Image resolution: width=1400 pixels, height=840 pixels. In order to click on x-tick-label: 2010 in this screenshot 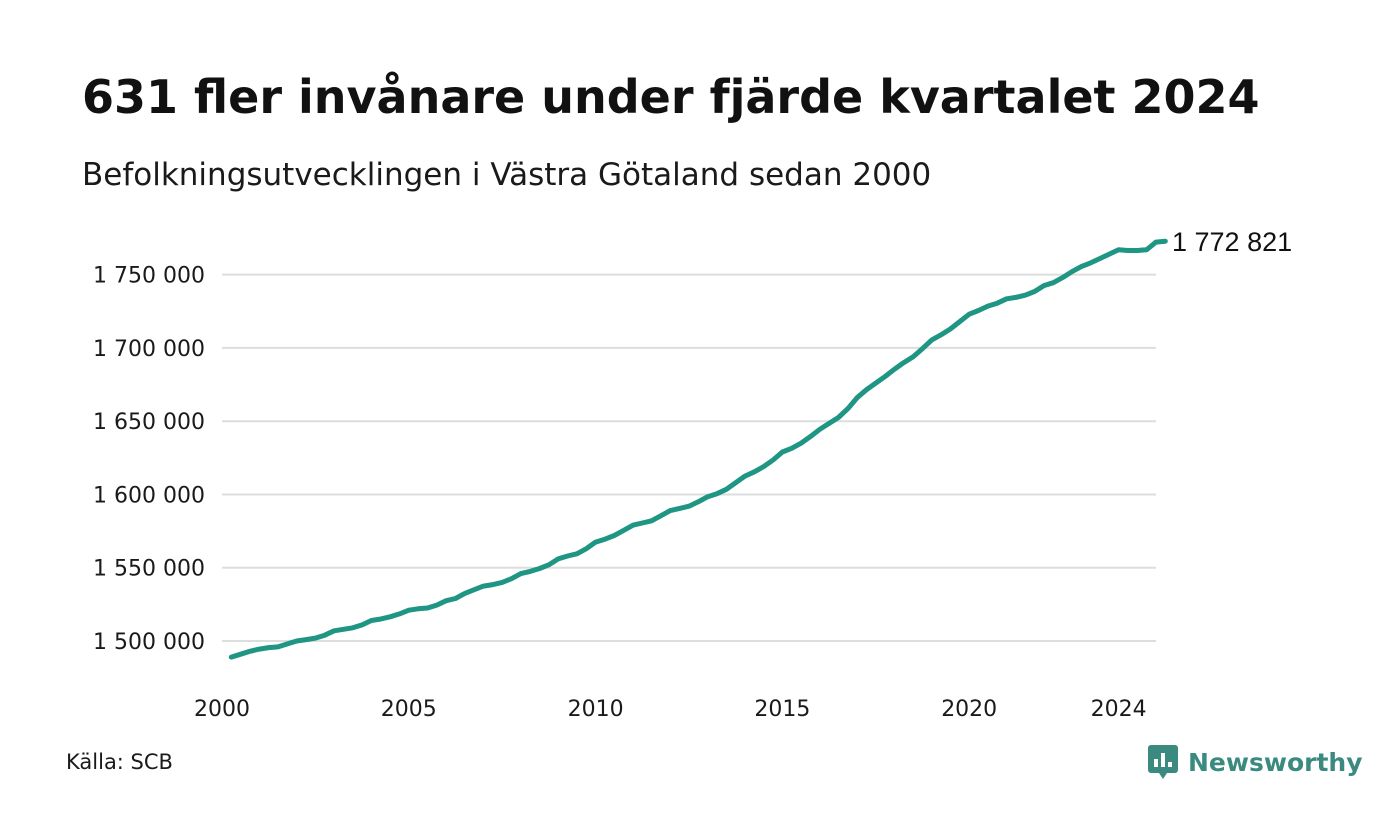, I will do `click(596, 709)`.